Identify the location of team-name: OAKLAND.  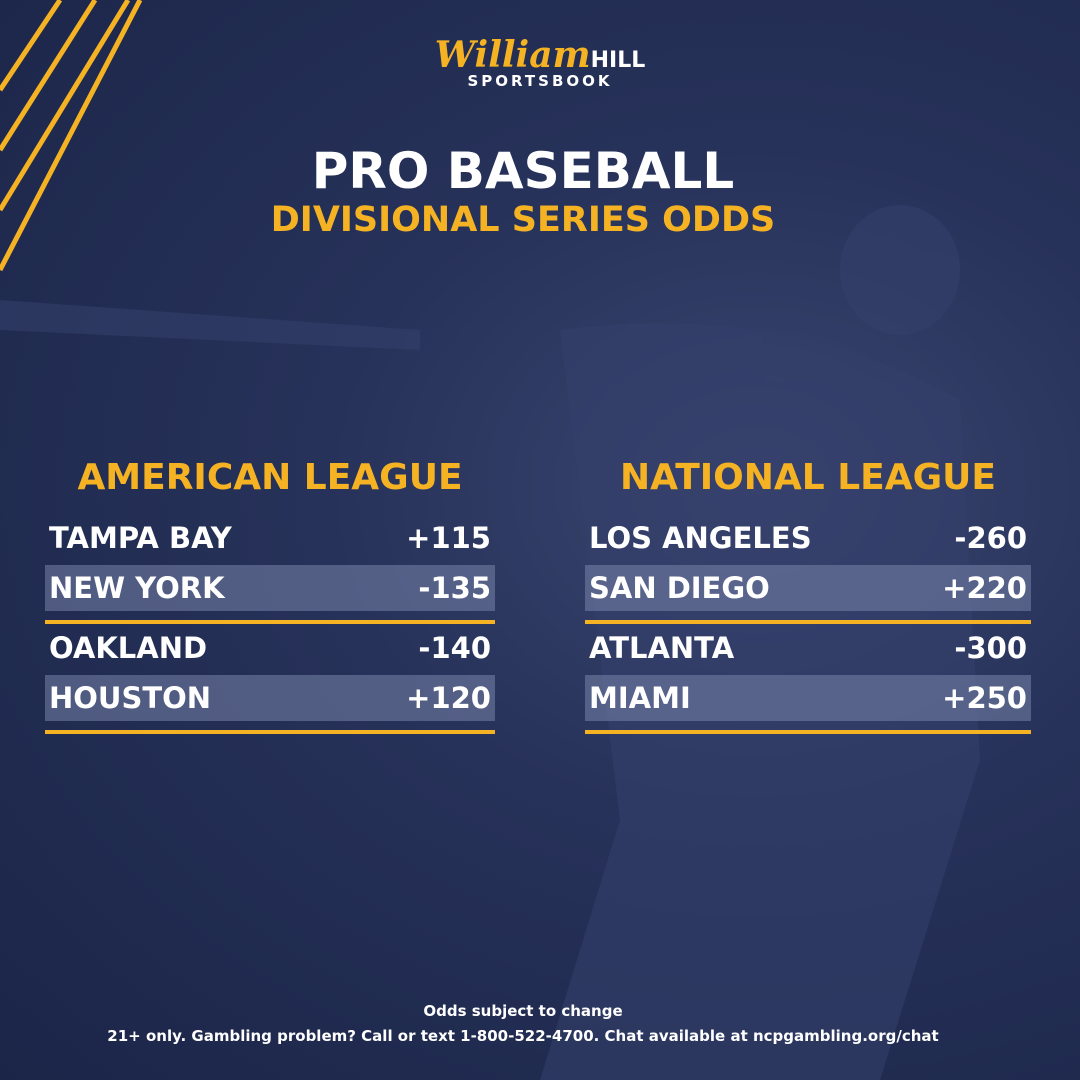
(128, 648).